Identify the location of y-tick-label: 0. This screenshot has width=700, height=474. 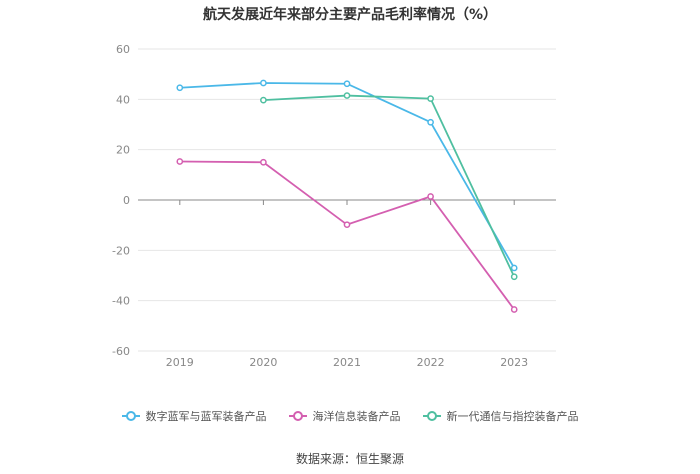
(126, 200).